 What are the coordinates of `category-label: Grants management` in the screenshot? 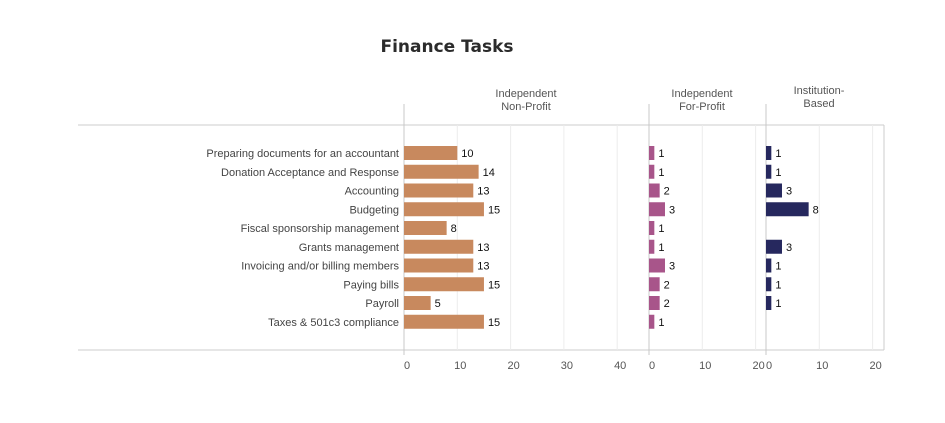 It's located at (349, 248).